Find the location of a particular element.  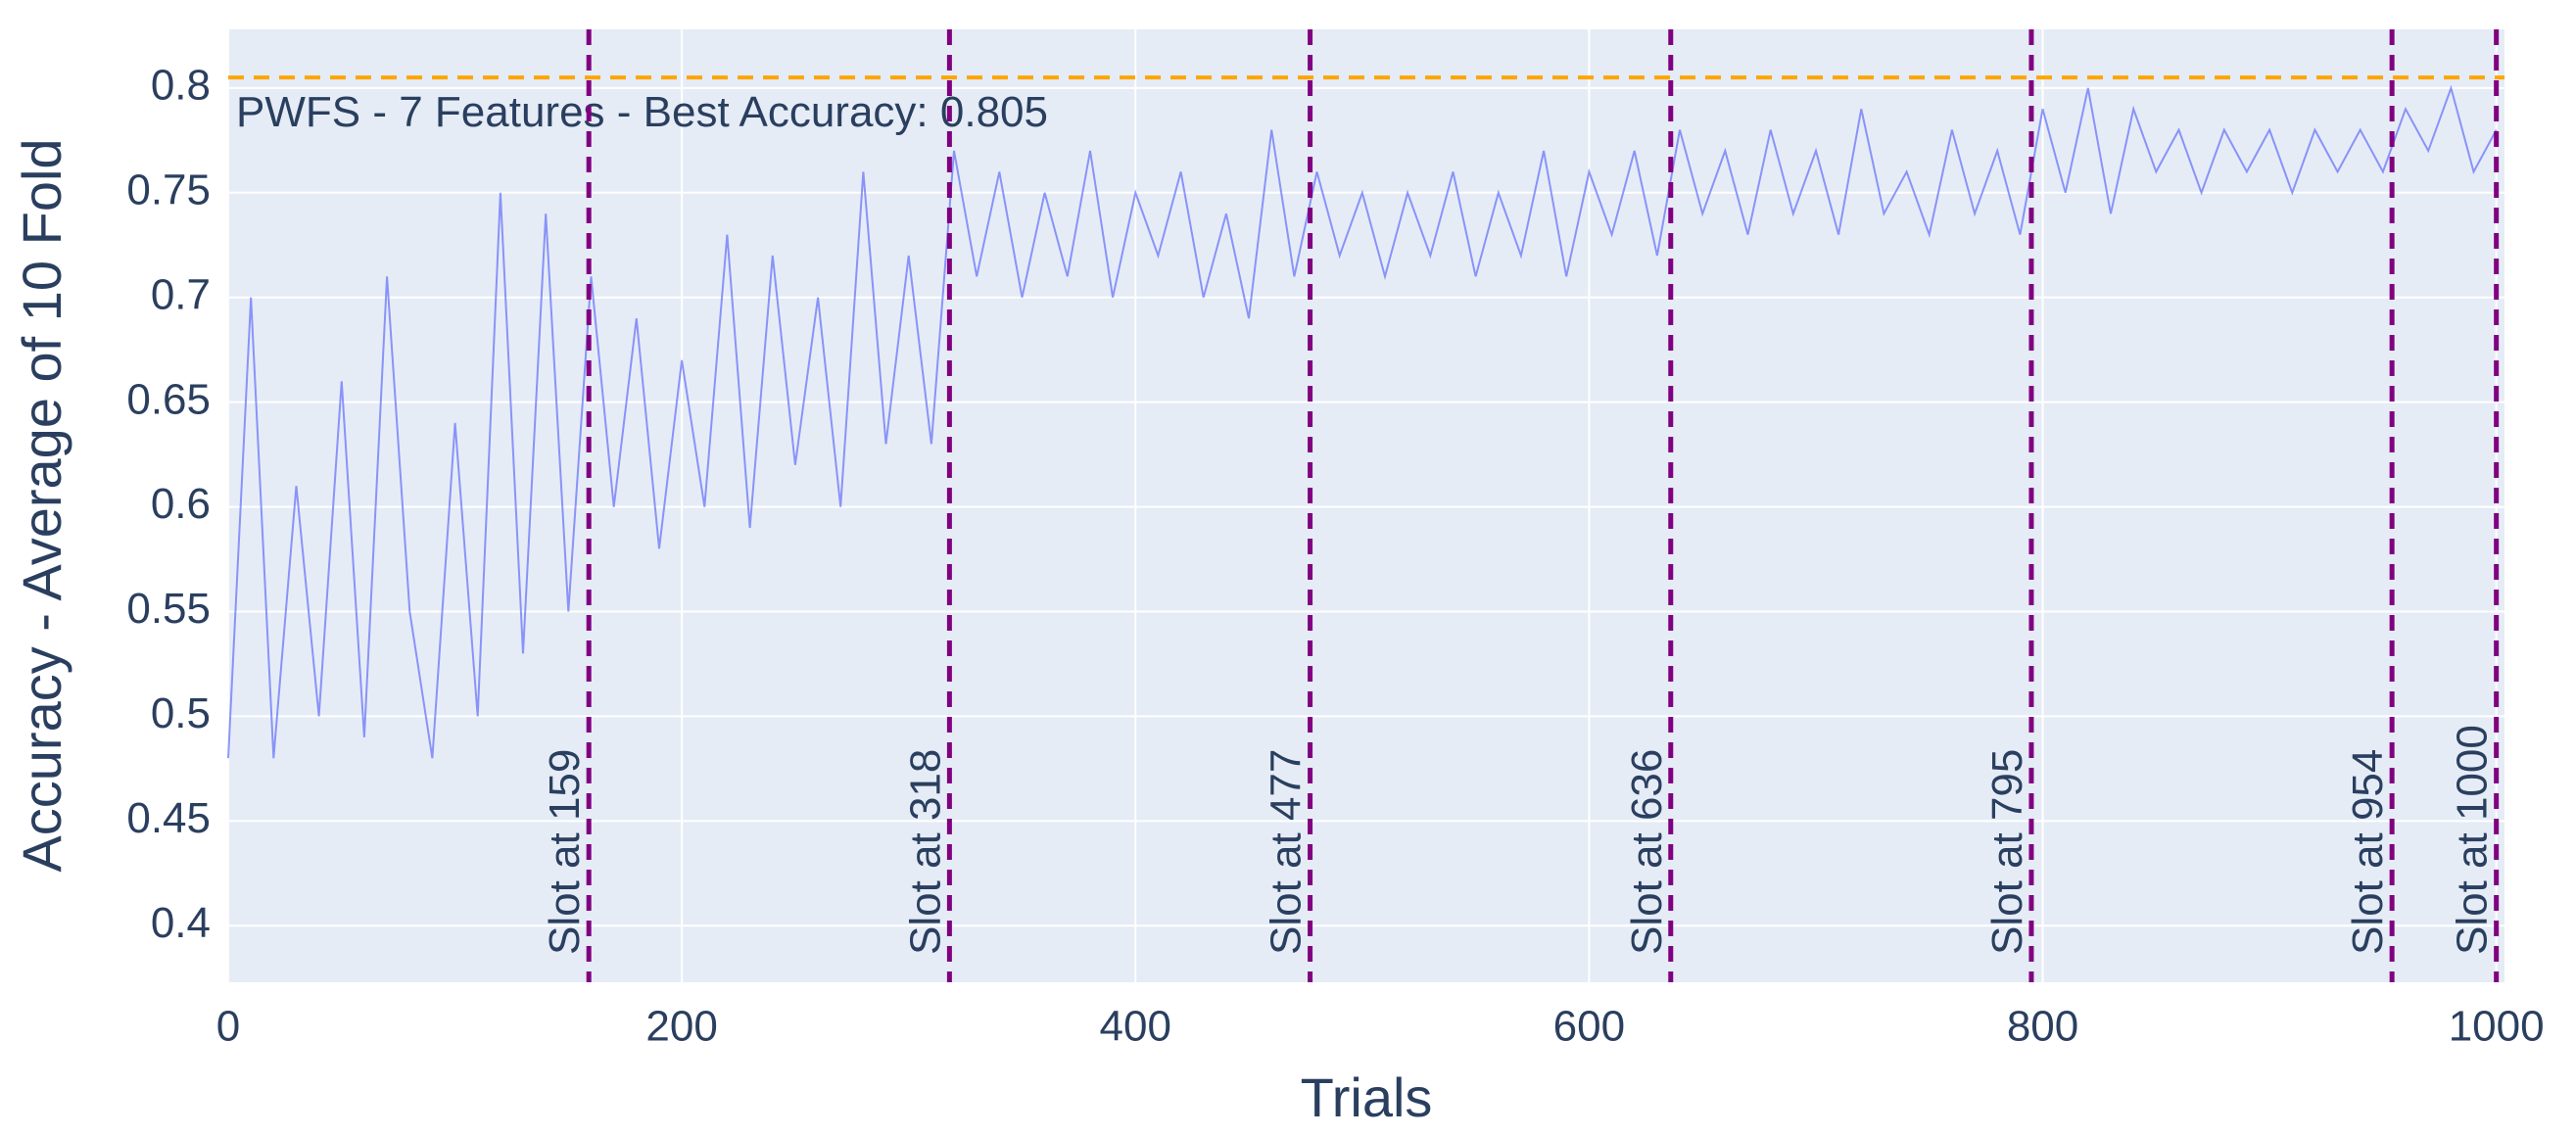

slot-label: Slot at 477 is located at coordinates (1287, 852).